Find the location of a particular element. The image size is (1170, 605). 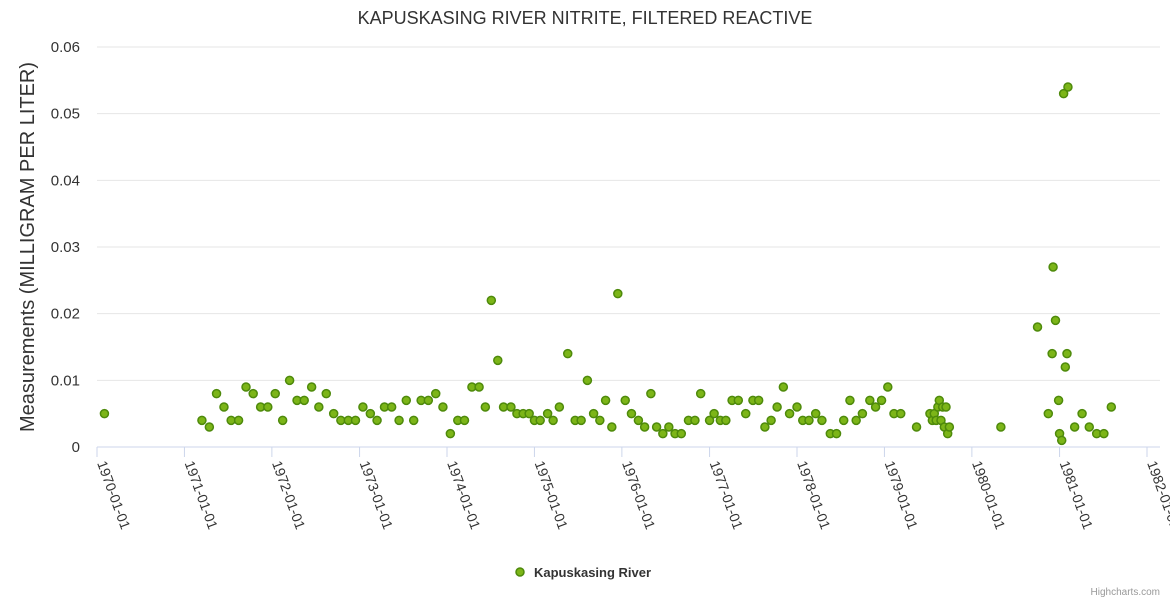

legend: Kapuskasing River is located at coordinates (583, 572).